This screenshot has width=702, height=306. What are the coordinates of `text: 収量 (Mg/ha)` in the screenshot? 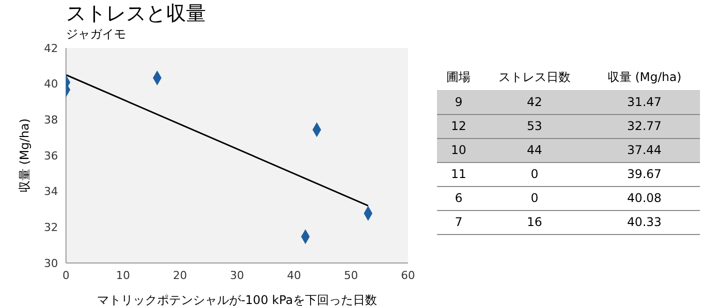 It's located at (644, 77).